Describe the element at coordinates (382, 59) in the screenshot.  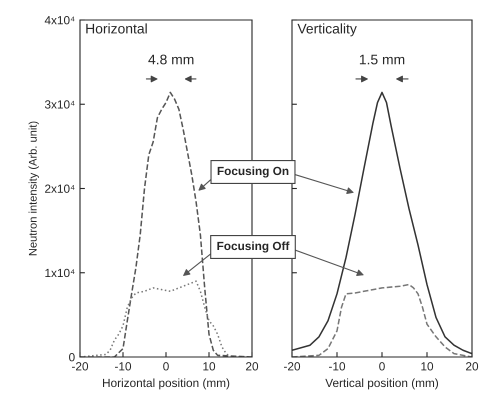
I see `annotation: 1.5 mm` at that location.